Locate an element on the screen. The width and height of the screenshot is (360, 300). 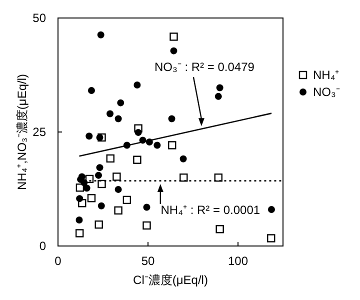
annotation: NO₃⁻ : R² = 0.0479 is located at coordinates (204, 67).